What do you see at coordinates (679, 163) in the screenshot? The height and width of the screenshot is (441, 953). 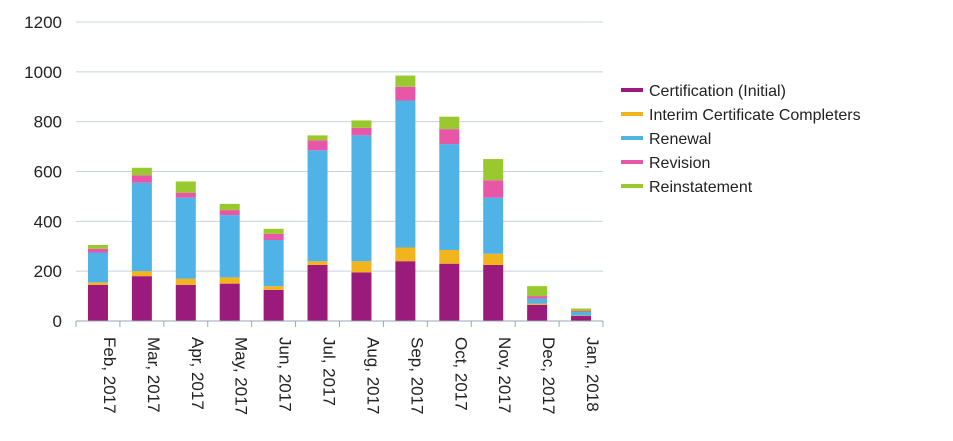 I see `legend-label: Revision` at bounding box center [679, 163].